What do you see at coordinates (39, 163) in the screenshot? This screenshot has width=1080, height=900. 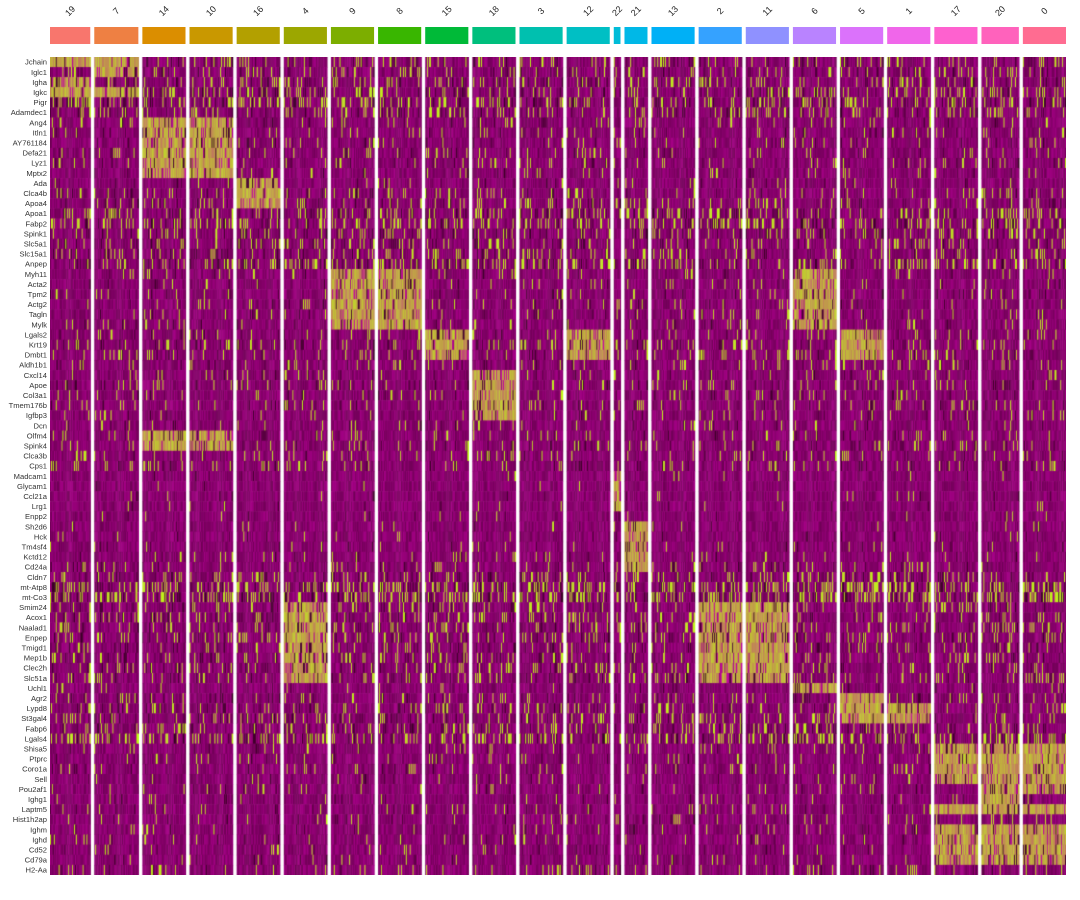 I see `gene-label-Lyz1: Lyz1` at bounding box center [39, 163].